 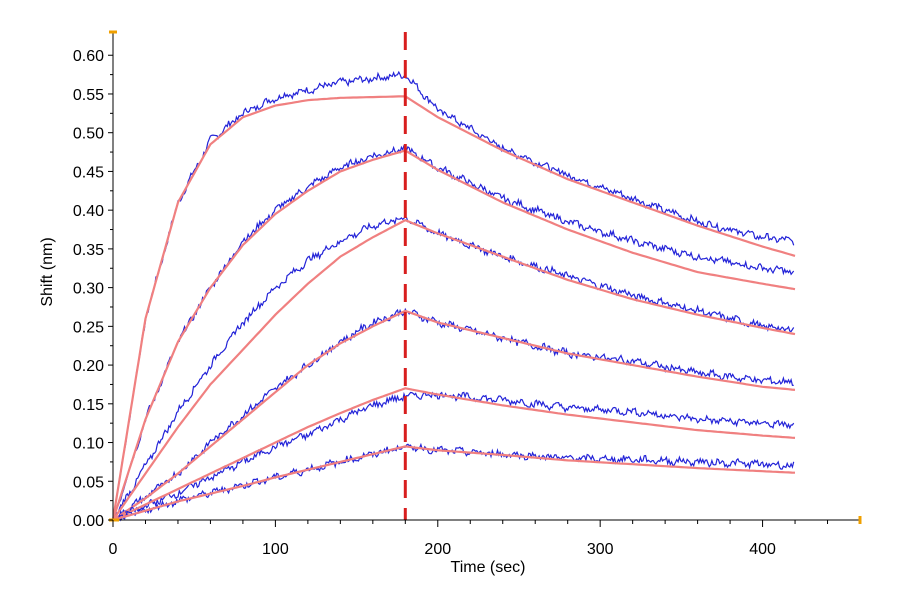 I want to click on y-tick-label: 0.15, so click(x=88, y=405).